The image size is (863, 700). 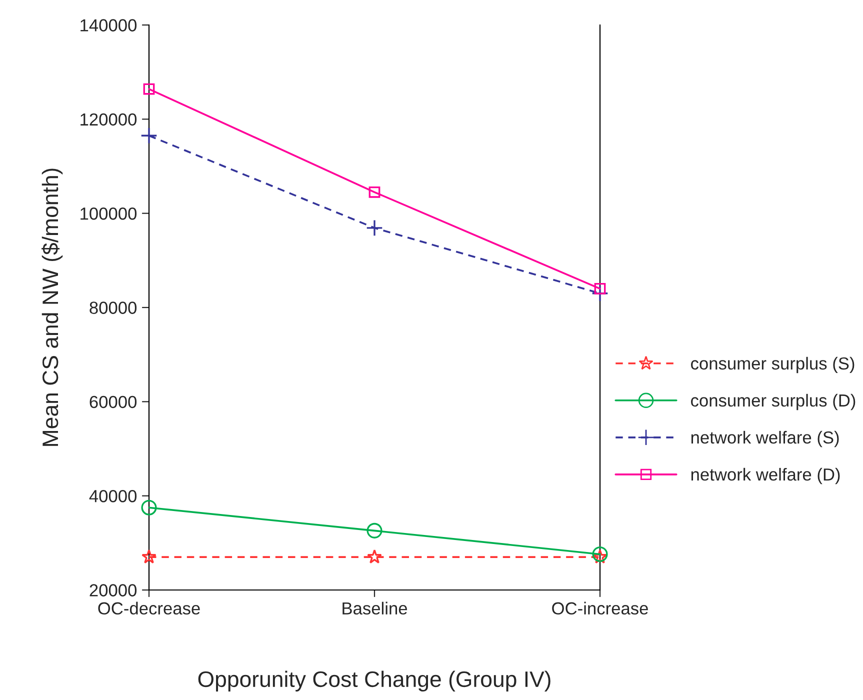 What do you see at coordinates (113, 590) in the screenshot?
I see `y-tick-label: 20000` at bounding box center [113, 590].